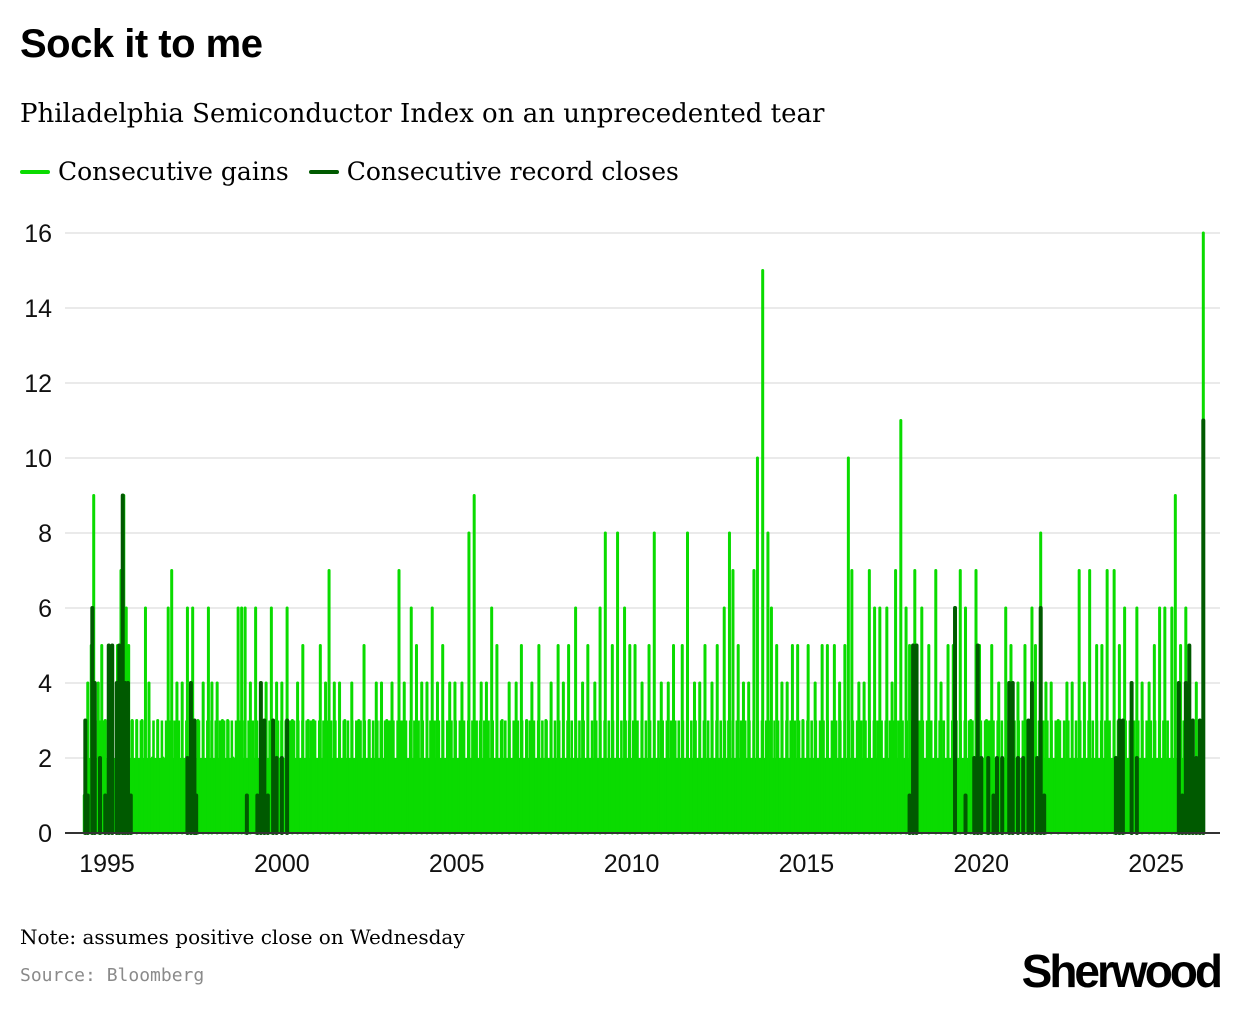 The height and width of the screenshot is (1012, 1240). What do you see at coordinates (38, 459) in the screenshot?
I see `y-tick-label: 10` at bounding box center [38, 459].